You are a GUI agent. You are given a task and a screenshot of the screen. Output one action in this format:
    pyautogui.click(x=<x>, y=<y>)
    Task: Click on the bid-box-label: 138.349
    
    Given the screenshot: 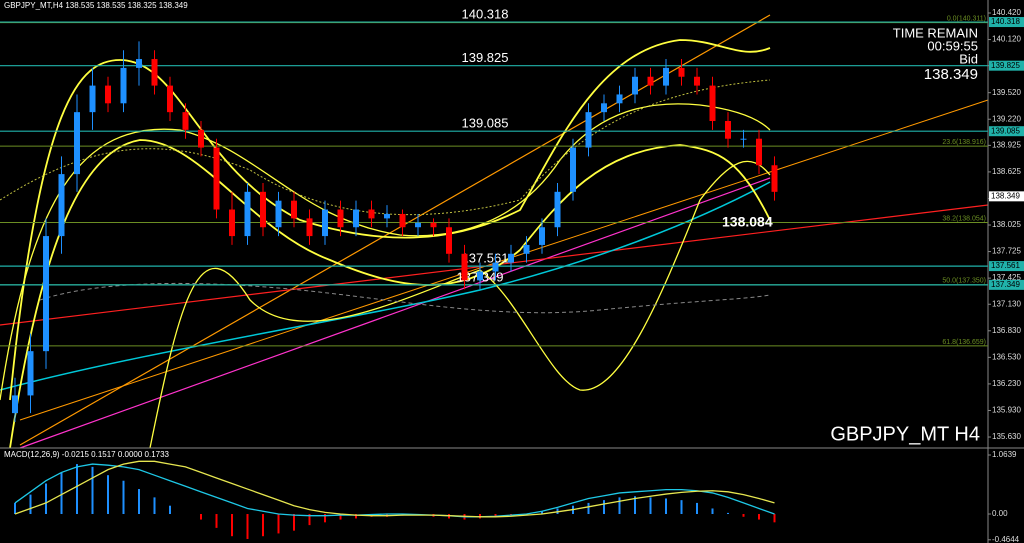 What is the action you would take?
    pyautogui.click(x=1005, y=195)
    